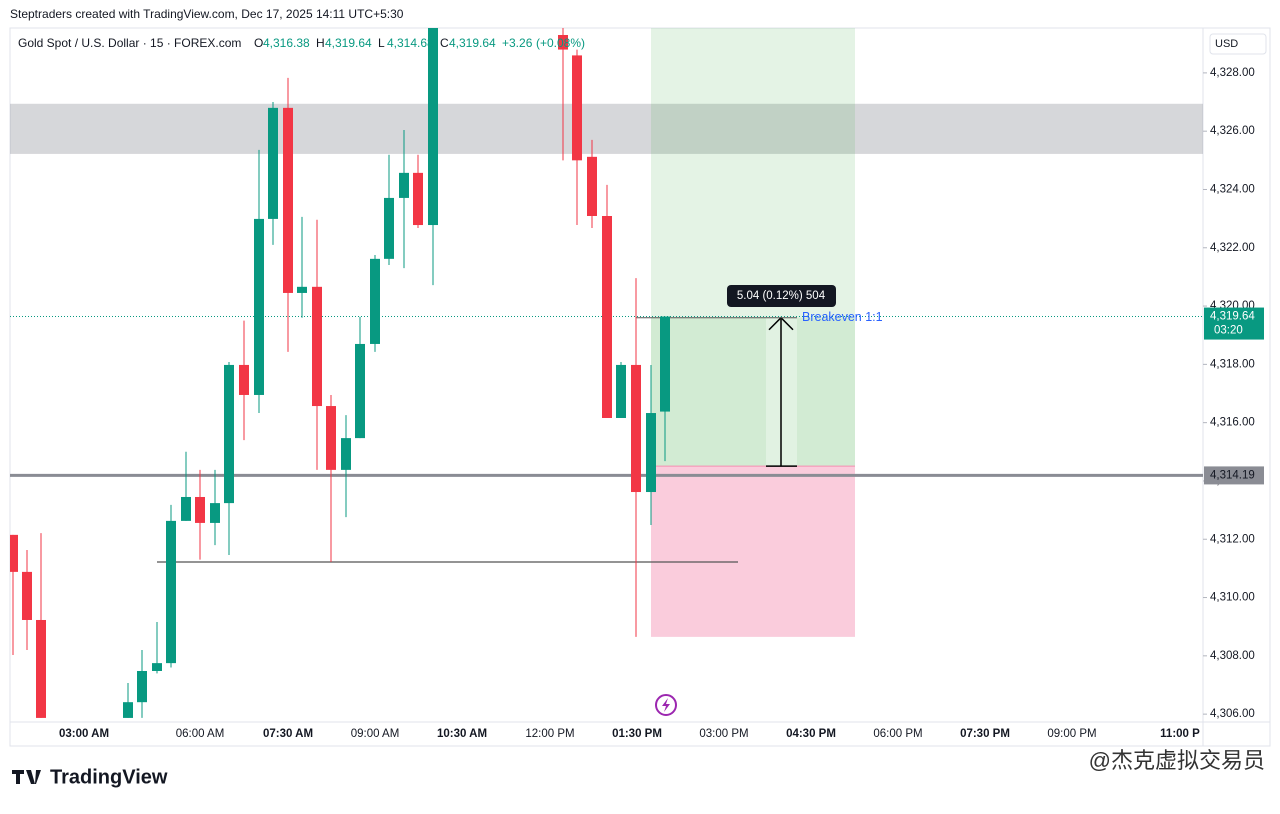 The width and height of the screenshot is (1280, 814). Describe the element at coordinates (109, 777) in the screenshot. I see `brand: TradingView` at that location.